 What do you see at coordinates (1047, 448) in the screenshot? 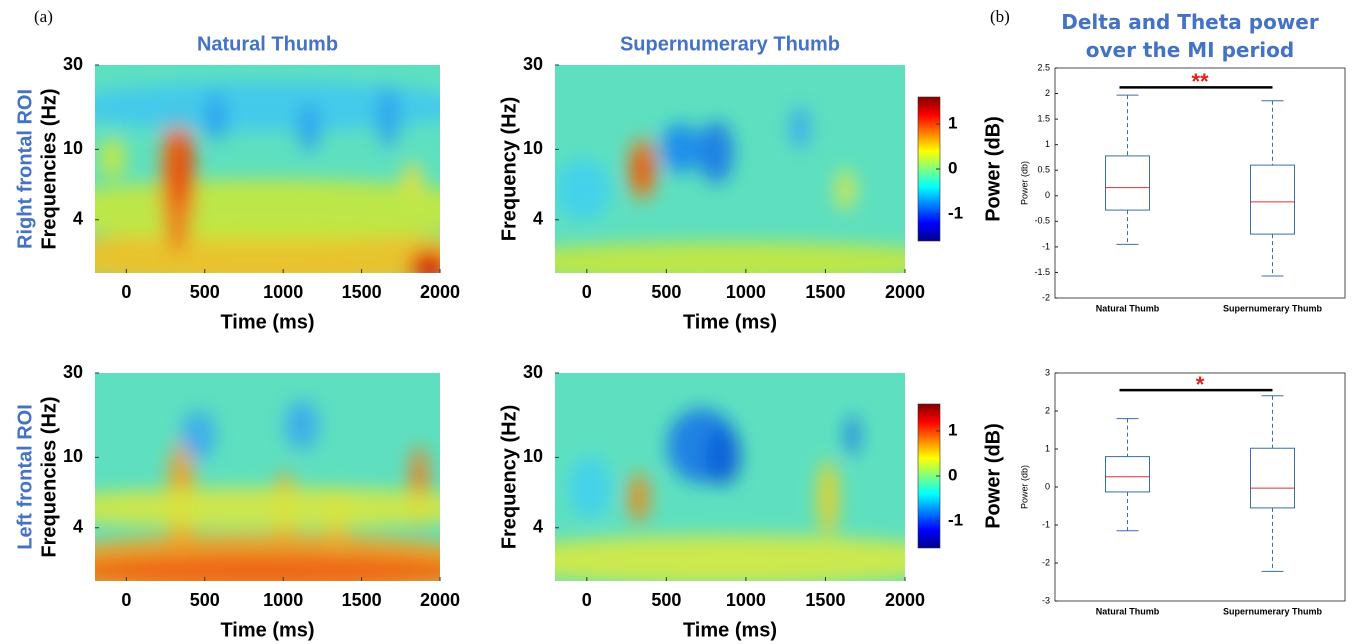
I see `y-tick-label: 1` at bounding box center [1047, 448].